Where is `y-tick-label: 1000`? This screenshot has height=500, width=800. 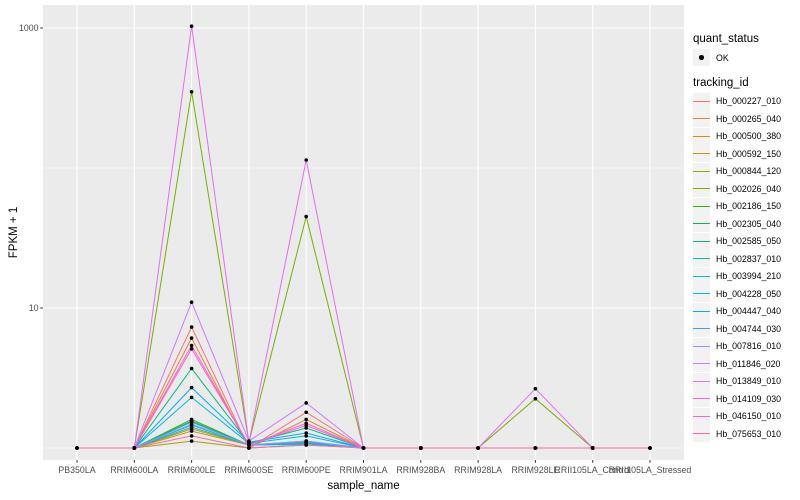 y-tick-label: 1000 is located at coordinates (29, 28).